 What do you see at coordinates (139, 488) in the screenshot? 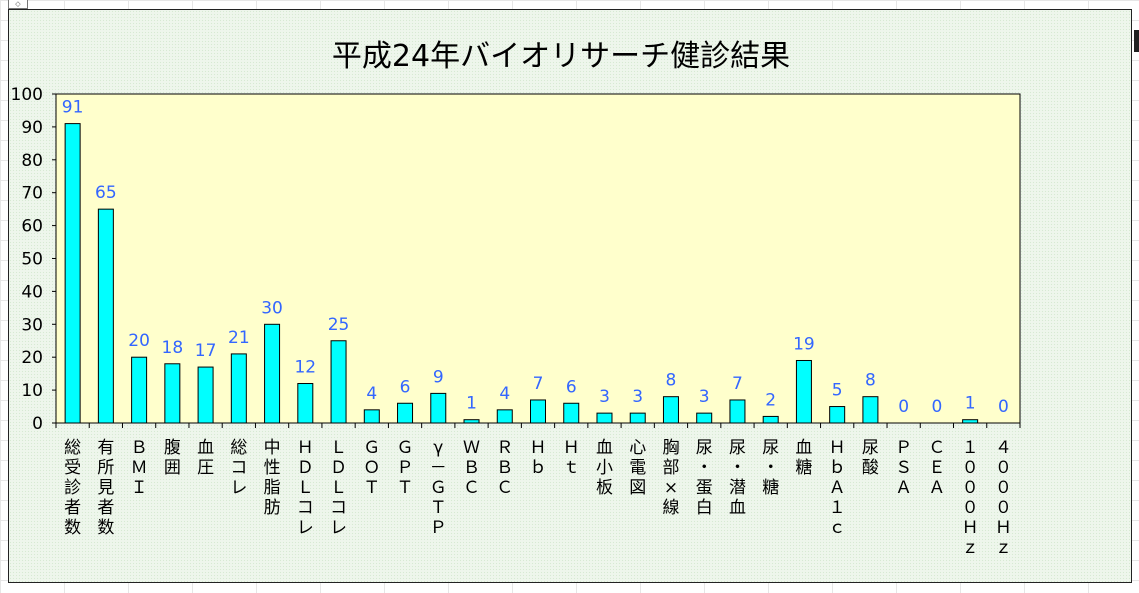
I see `category-label: Ｉ` at bounding box center [139, 488].